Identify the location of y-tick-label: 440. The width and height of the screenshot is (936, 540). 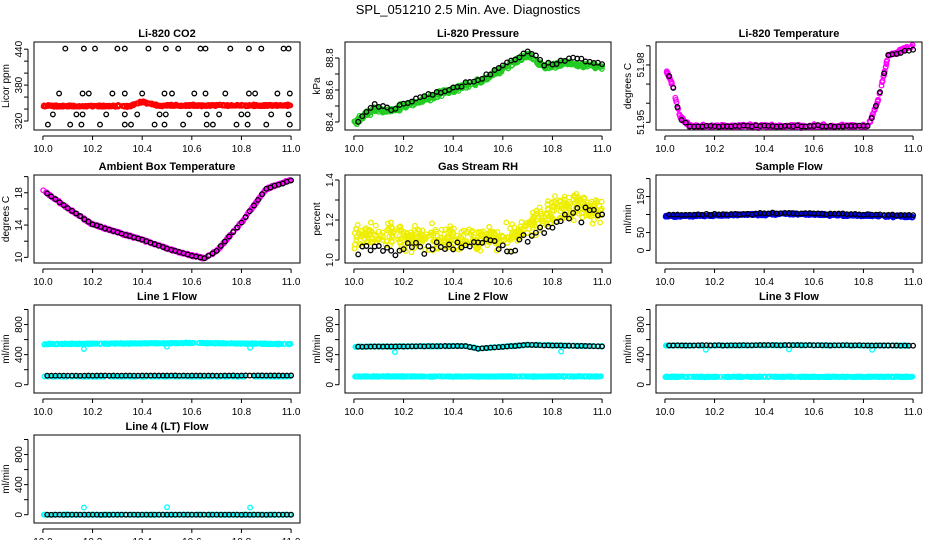
(19, 48).